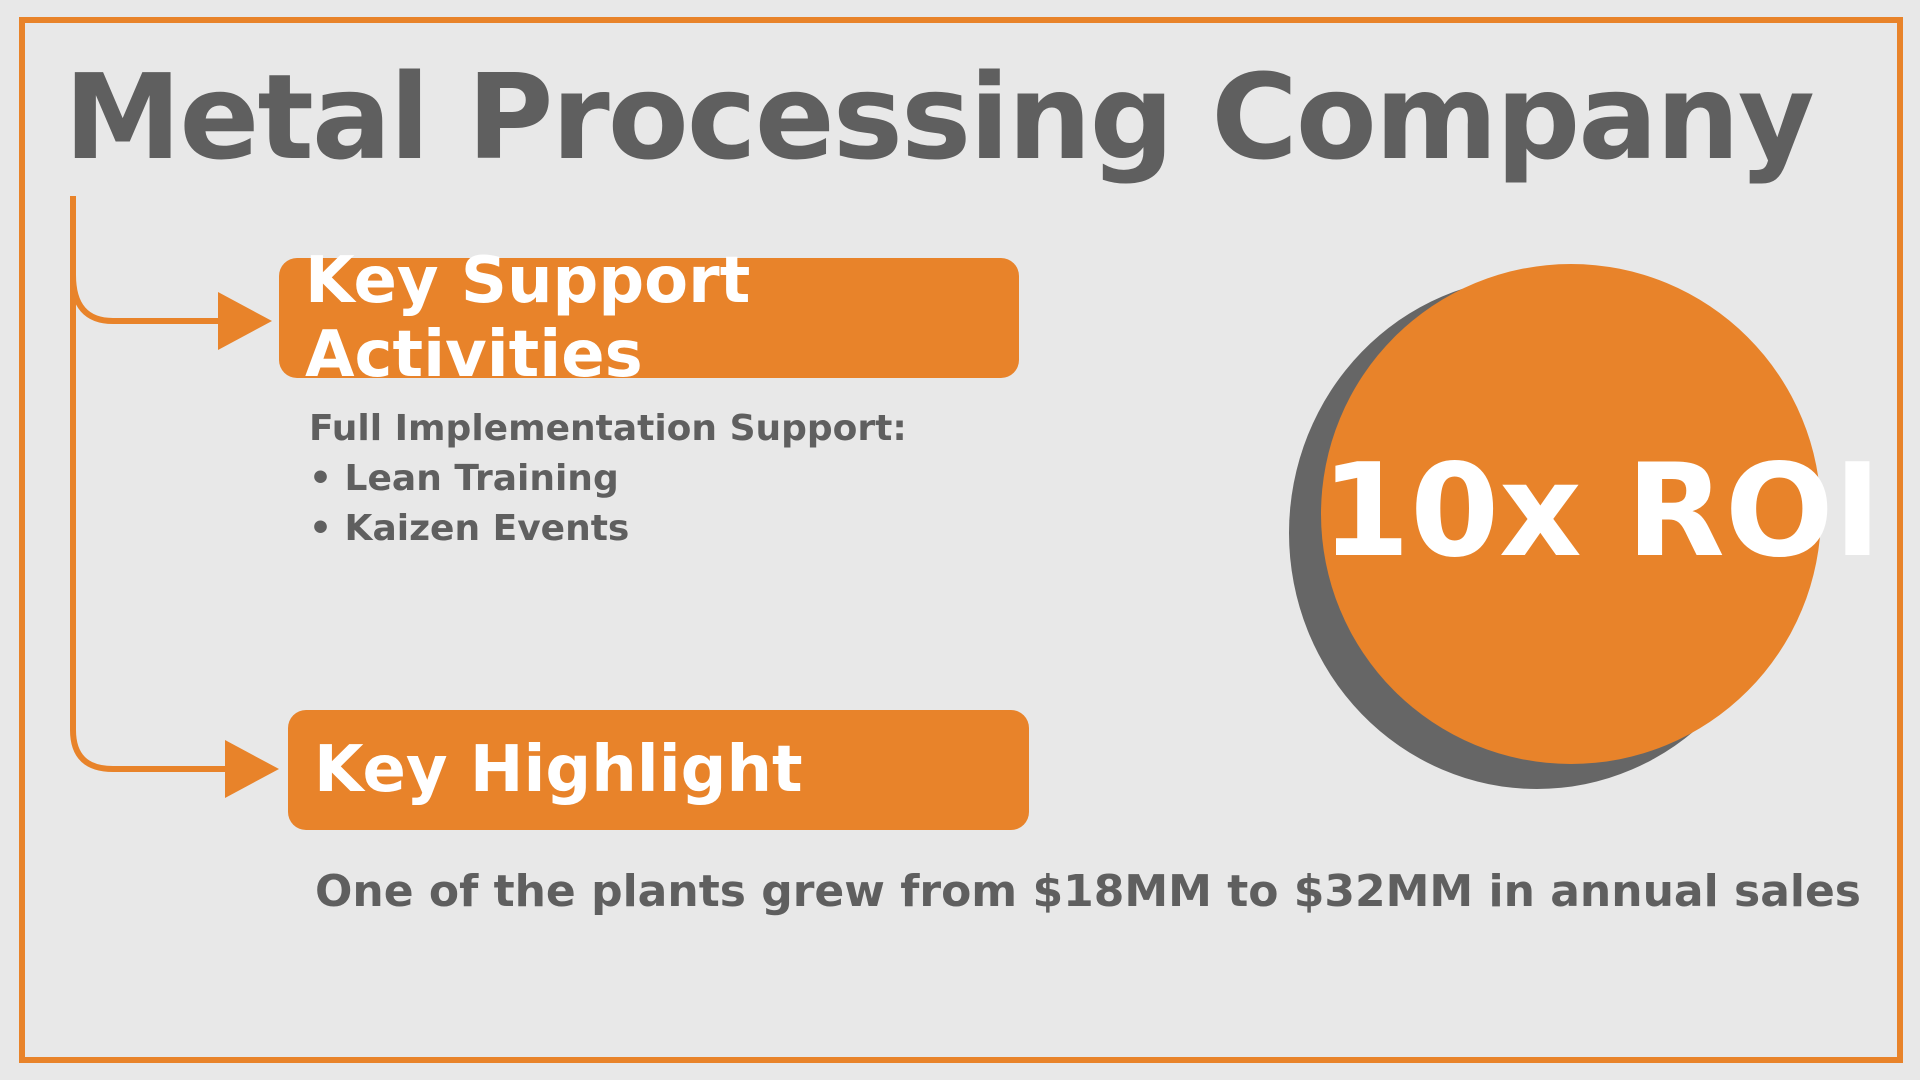  I want to click on section-heading: Key Highlight, so click(658, 770).